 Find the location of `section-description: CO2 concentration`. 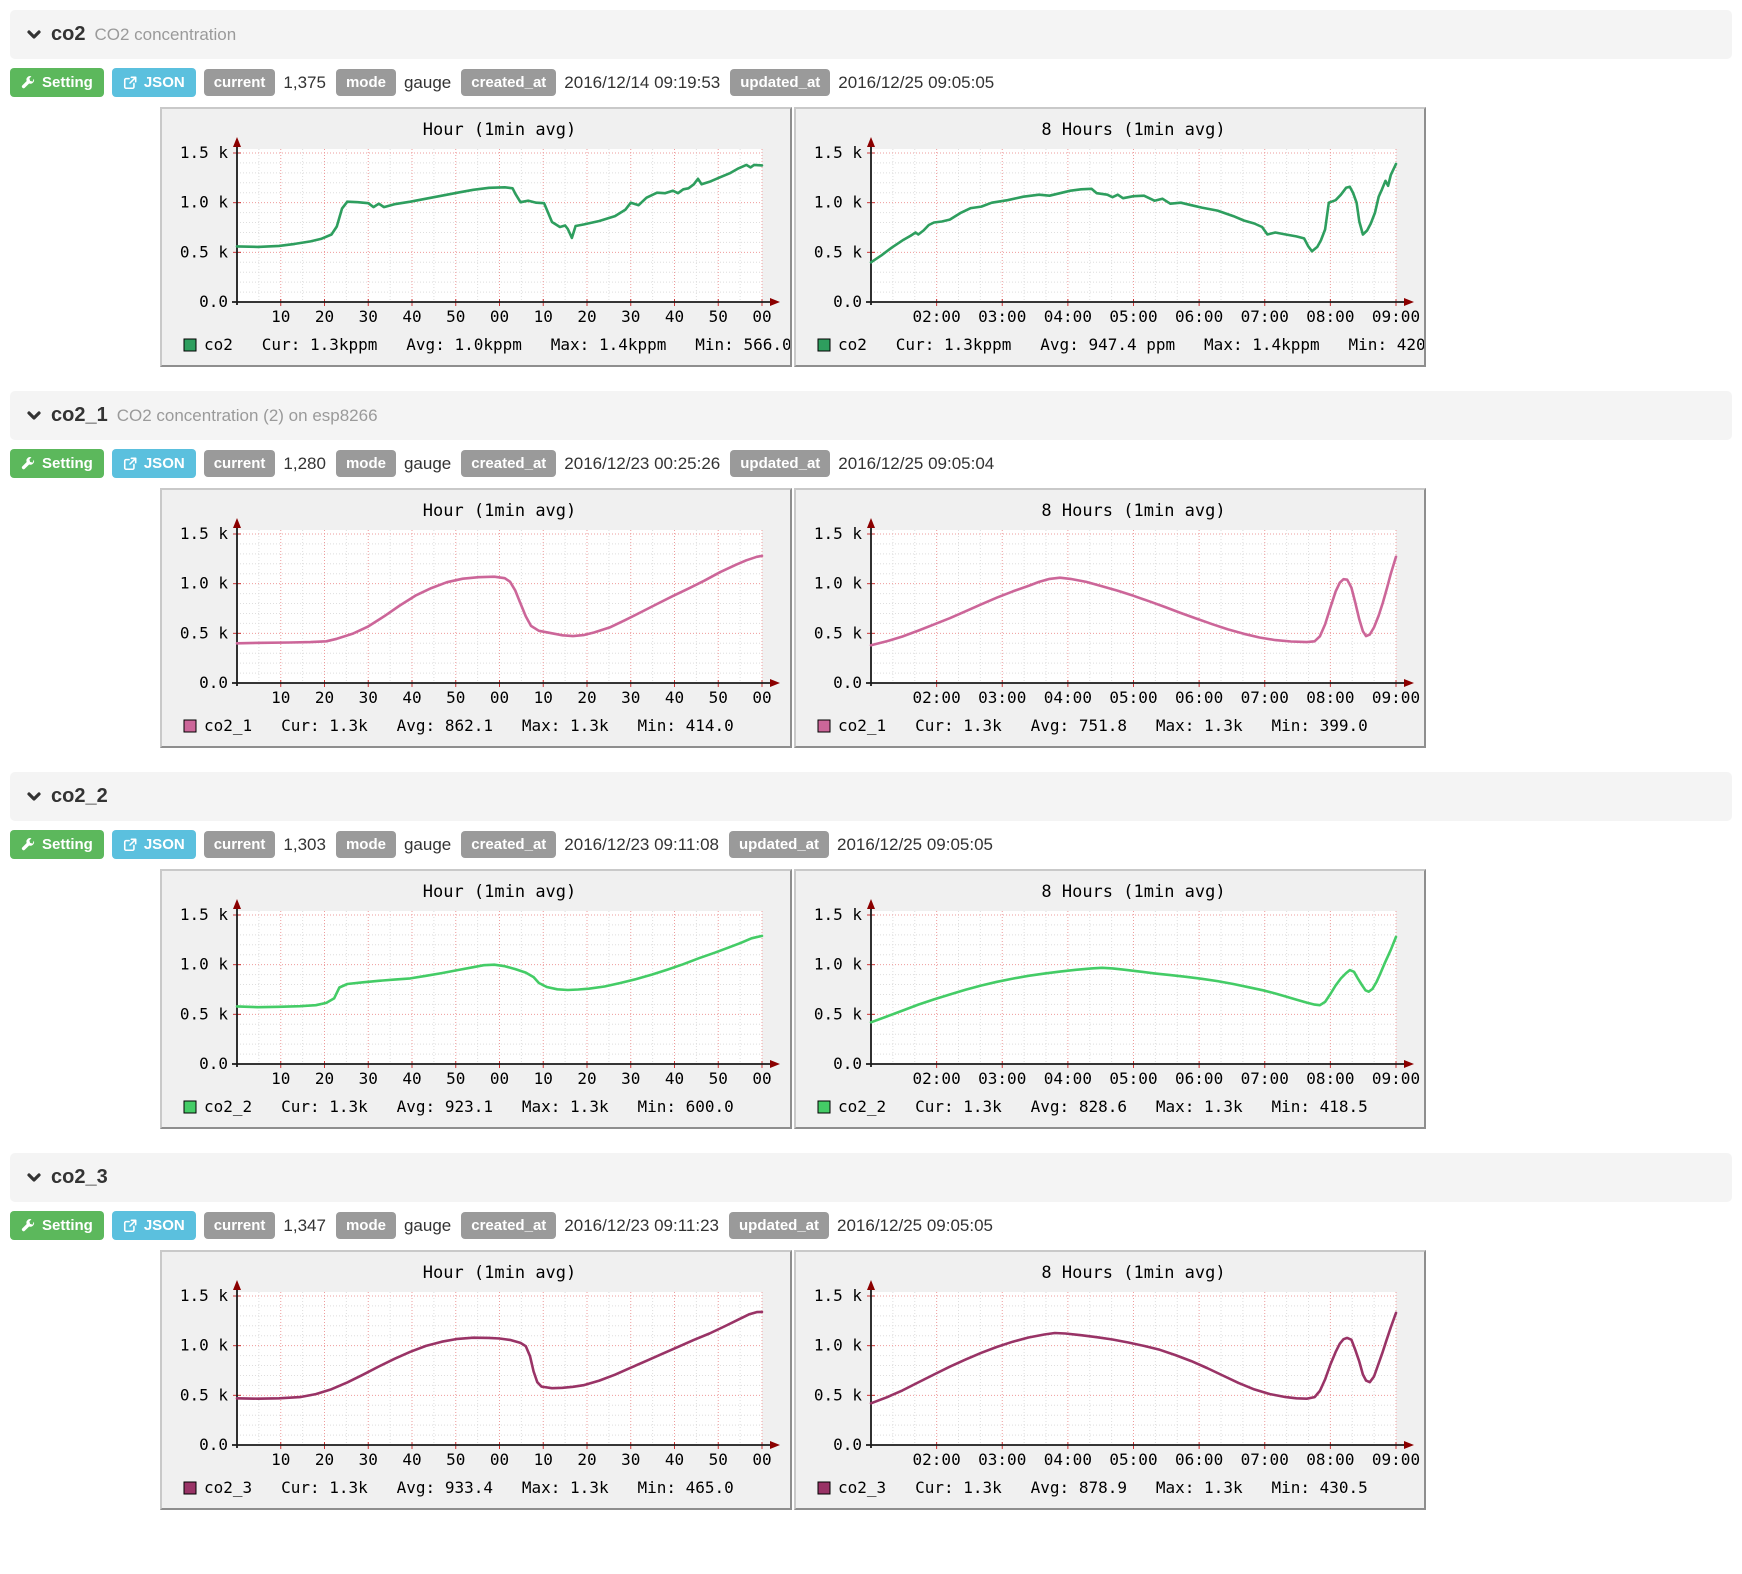

section-description: CO2 concentration is located at coordinates (165, 34).